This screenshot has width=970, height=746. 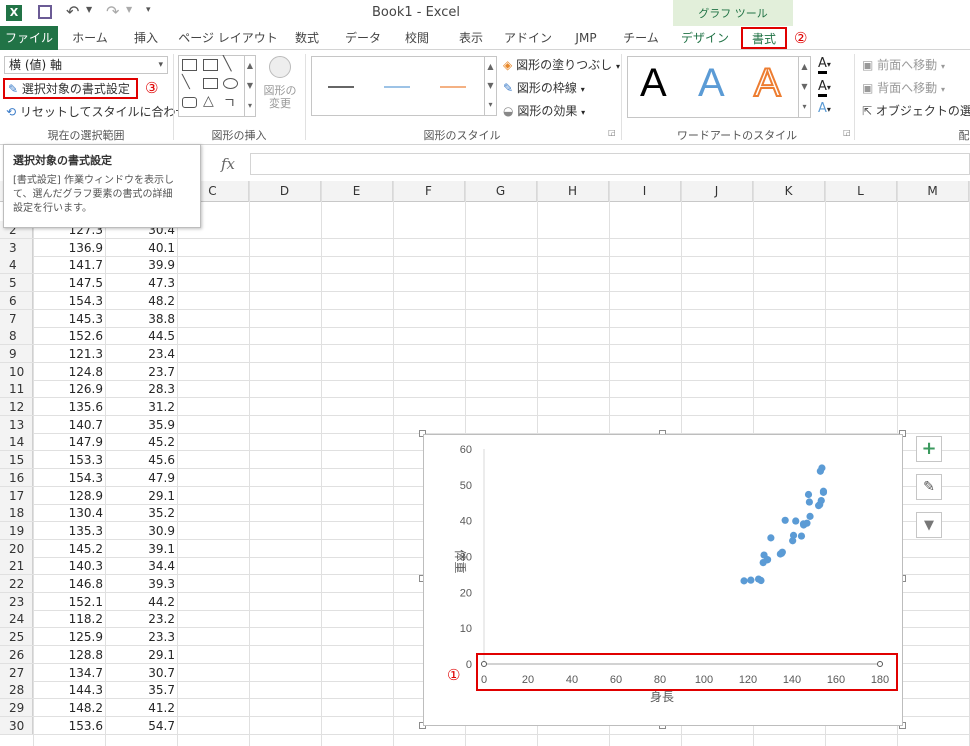 What do you see at coordinates (85, 513) in the screenshot?
I see `height-cell: 130.4` at bounding box center [85, 513].